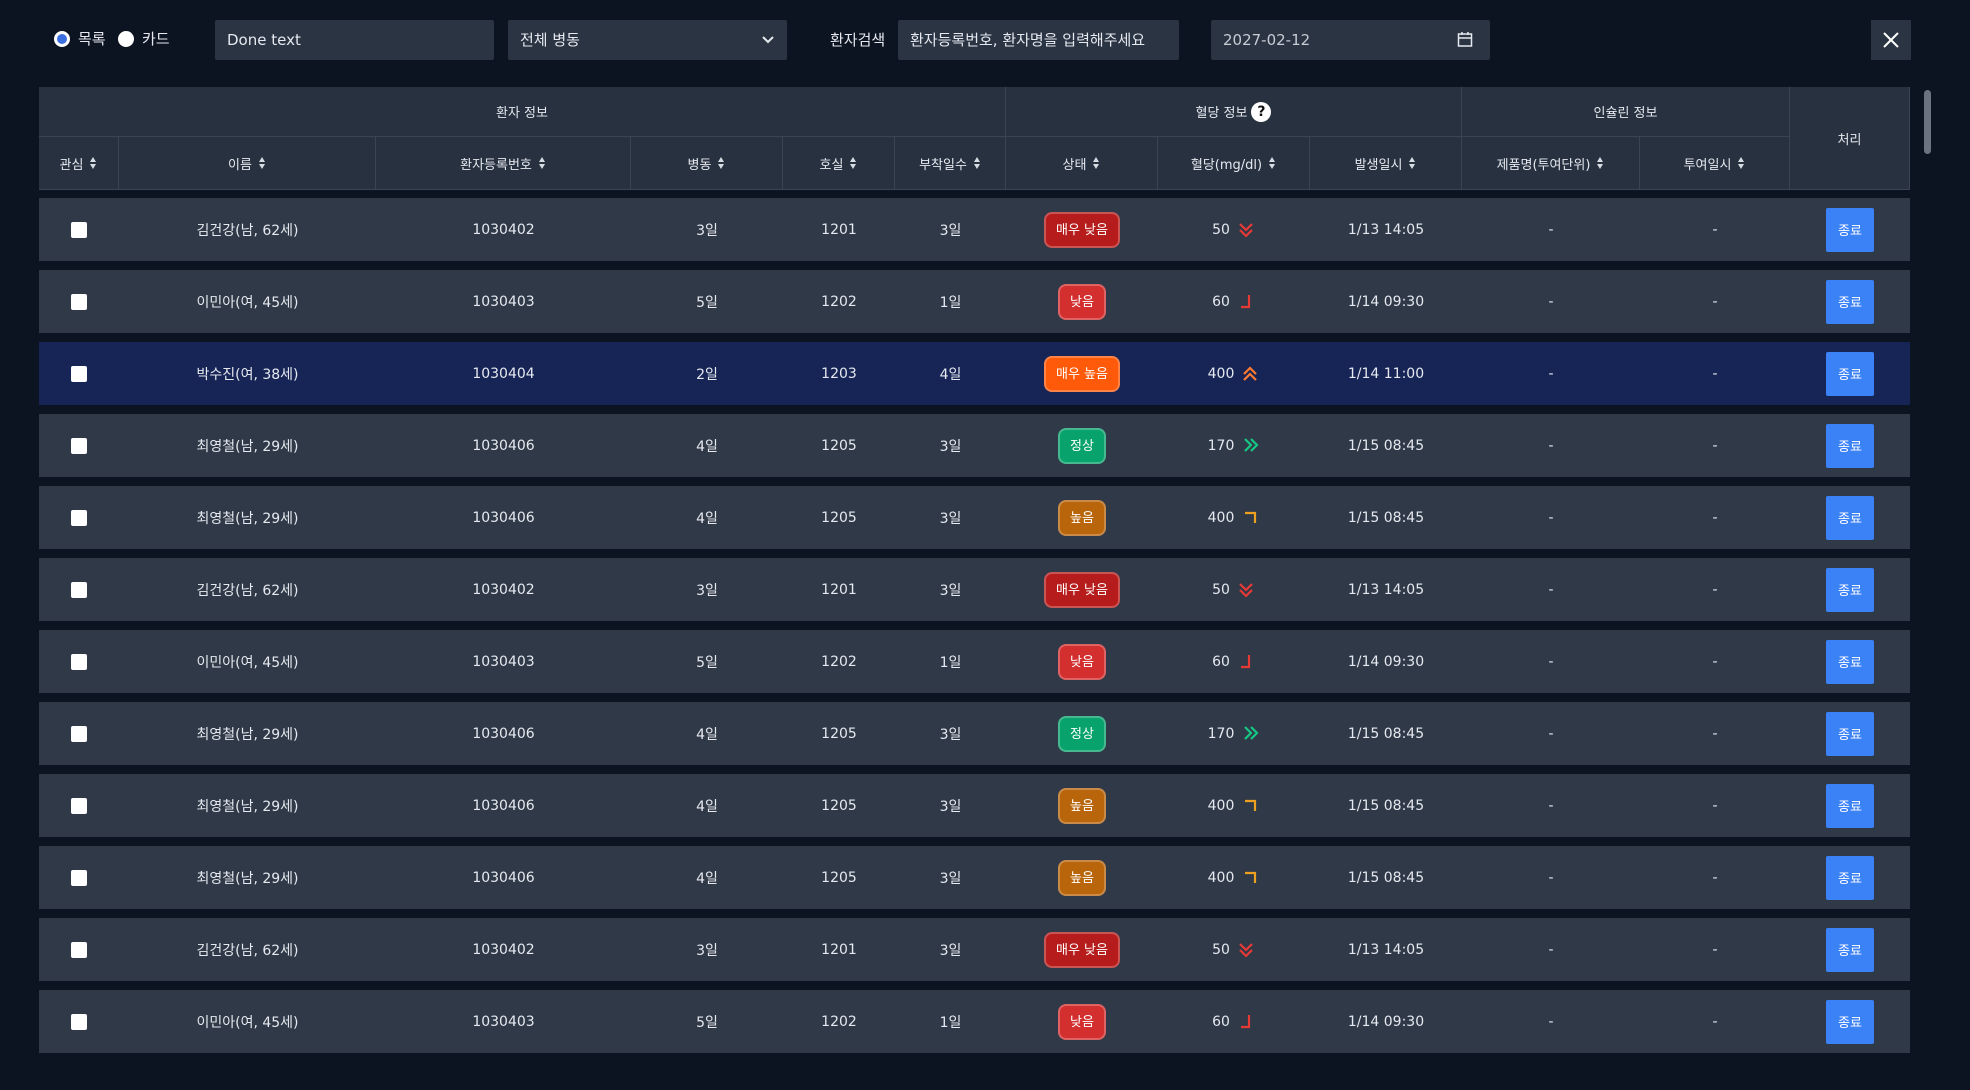 The width and height of the screenshot is (1970, 1090). What do you see at coordinates (247, 590) in the screenshot?
I see `name: 김건강(남, 62세)` at bounding box center [247, 590].